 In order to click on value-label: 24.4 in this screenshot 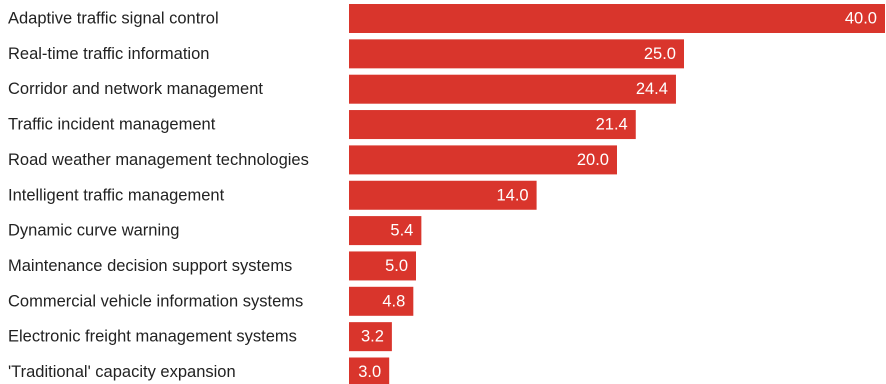, I will do `click(652, 89)`.